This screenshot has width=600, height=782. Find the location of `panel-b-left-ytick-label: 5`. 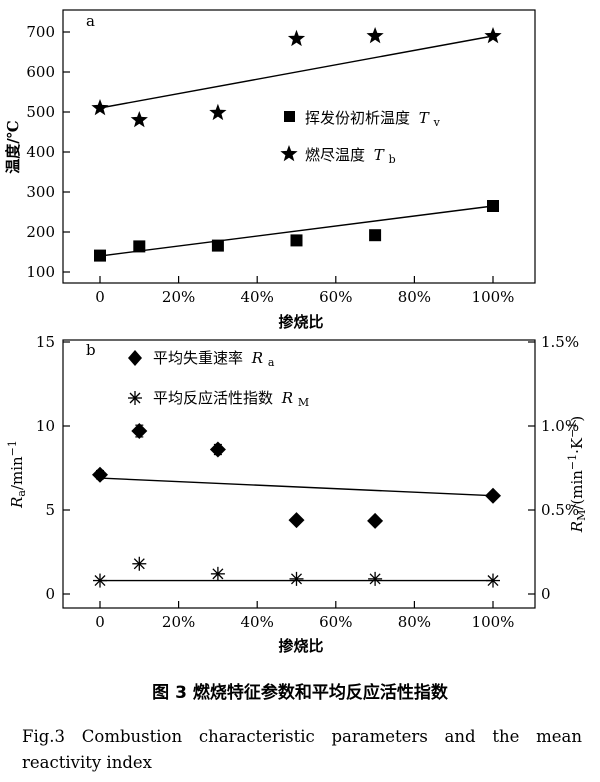

panel-b-left-ytick-label: 5 is located at coordinates (50, 510).